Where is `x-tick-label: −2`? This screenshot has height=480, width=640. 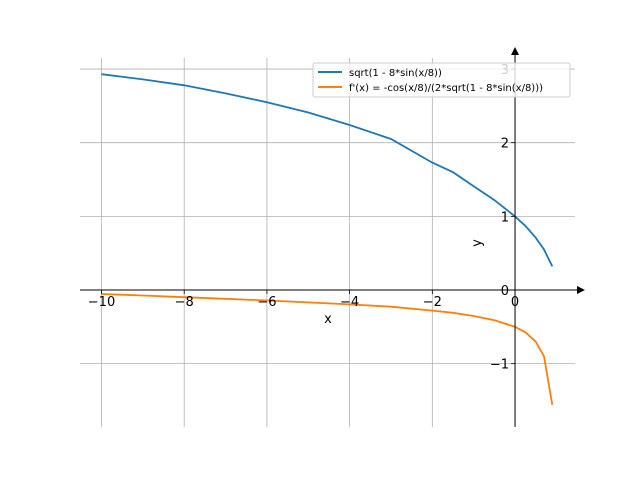
x-tick-label: −2 is located at coordinates (432, 302).